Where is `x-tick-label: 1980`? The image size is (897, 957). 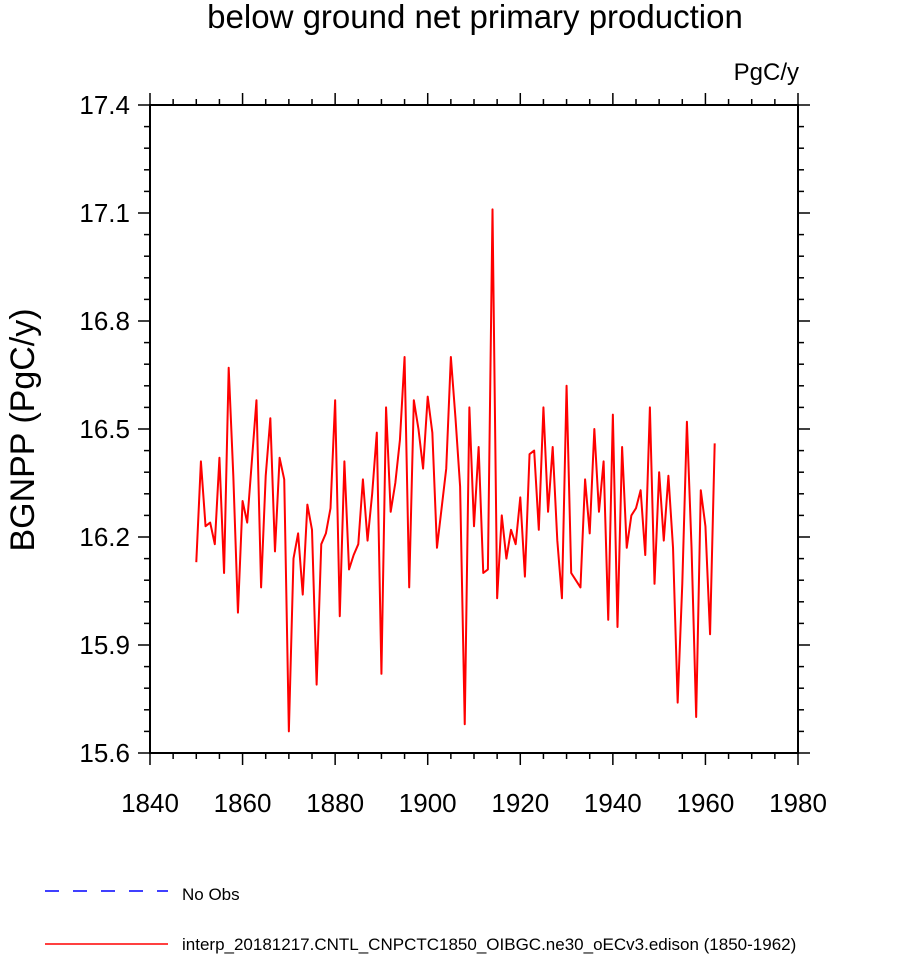 x-tick-label: 1980 is located at coordinates (798, 803).